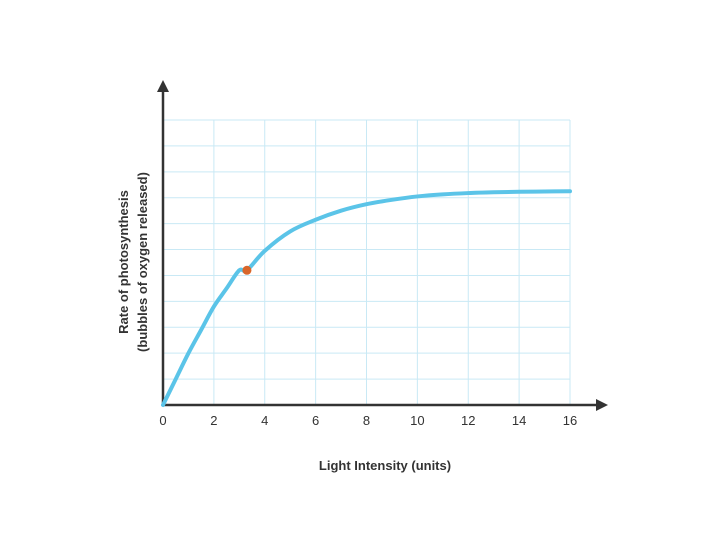 This screenshot has height=540, width=720. I want to click on y-axis-arrow, so click(163, 86).